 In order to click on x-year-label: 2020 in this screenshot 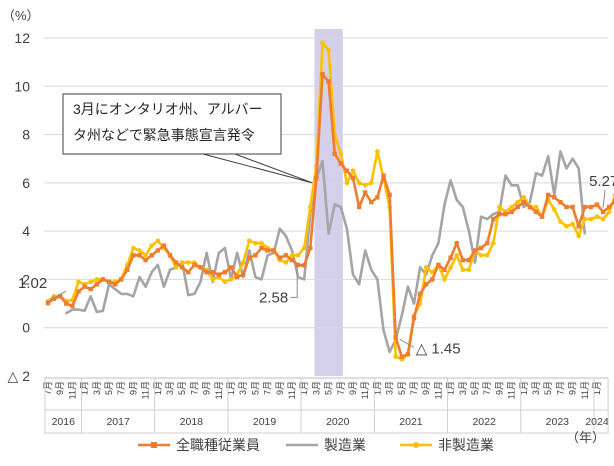, I will do `click(338, 422)`.